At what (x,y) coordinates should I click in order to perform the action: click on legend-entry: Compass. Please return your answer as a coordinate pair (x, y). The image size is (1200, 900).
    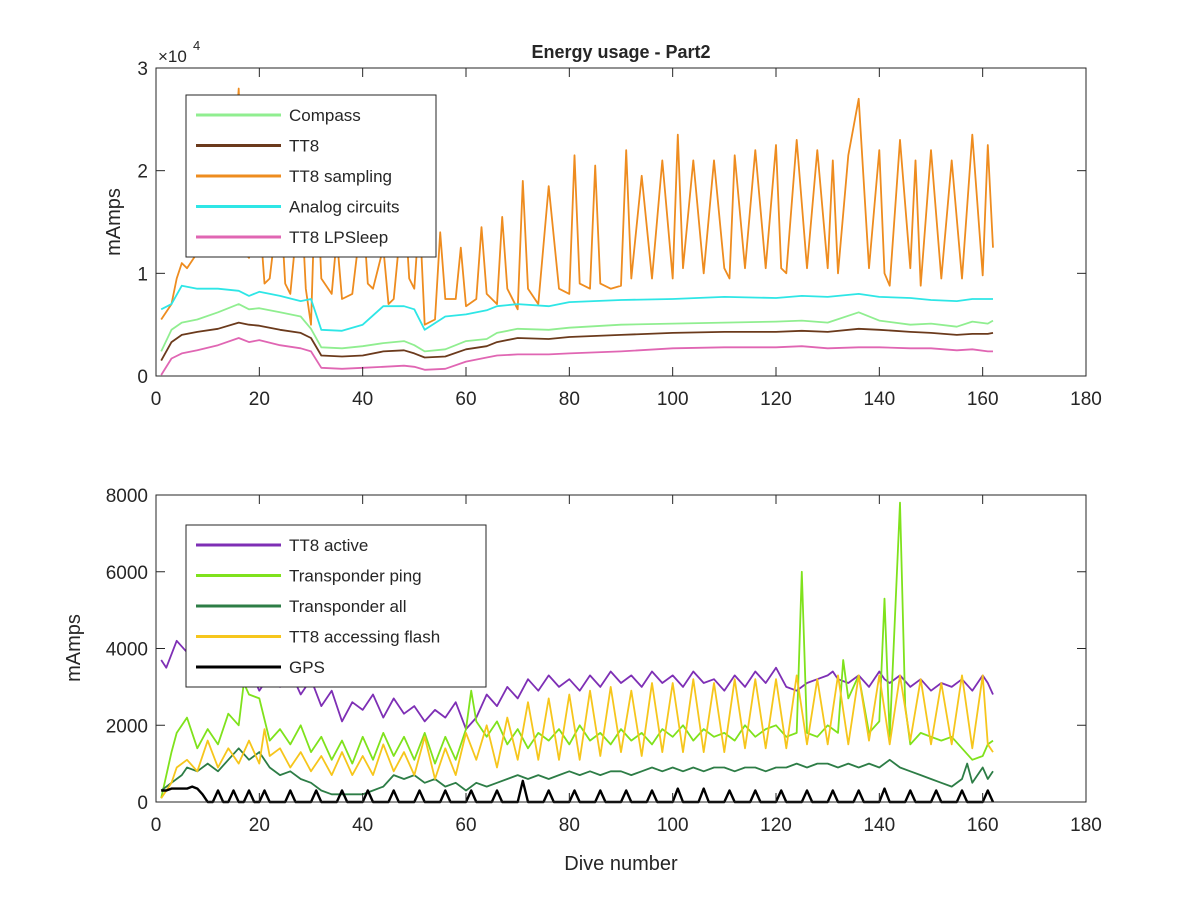
    Looking at the image, I should click on (325, 115).